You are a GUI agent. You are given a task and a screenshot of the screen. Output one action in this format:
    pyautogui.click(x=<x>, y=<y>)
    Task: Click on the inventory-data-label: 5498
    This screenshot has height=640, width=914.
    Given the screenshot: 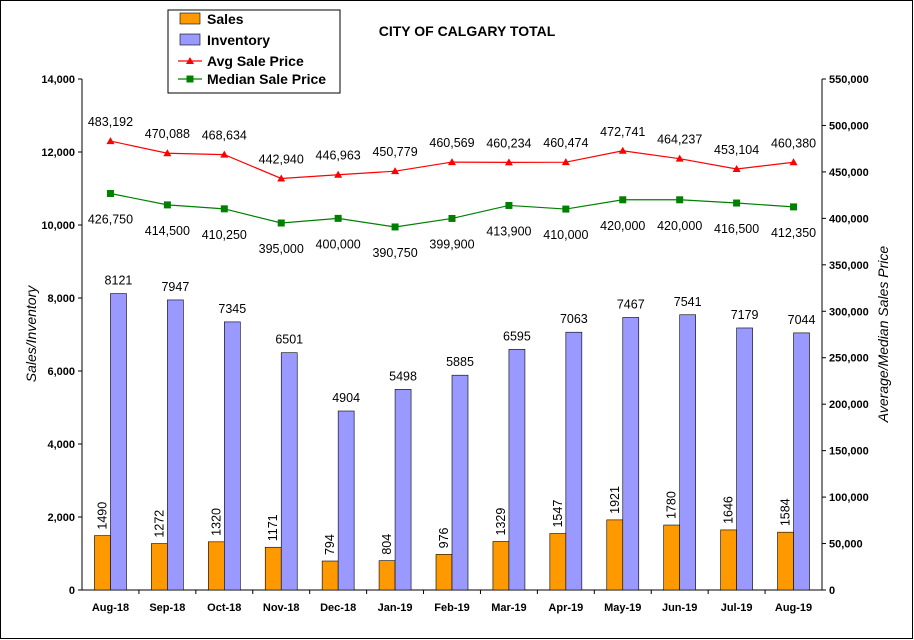 What is the action you would take?
    pyautogui.click(x=403, y=376)
    